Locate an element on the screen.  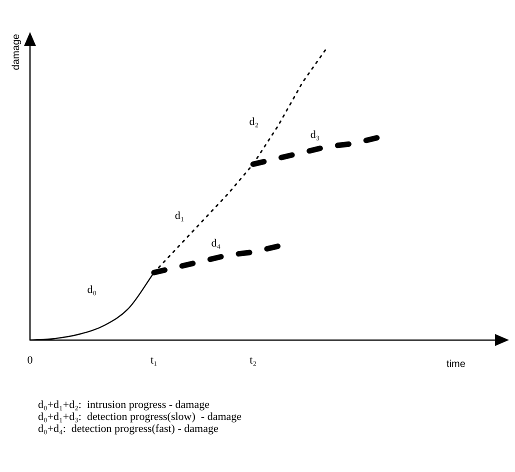
x-tick-label: t₂ is located at coordinates (253, 360).